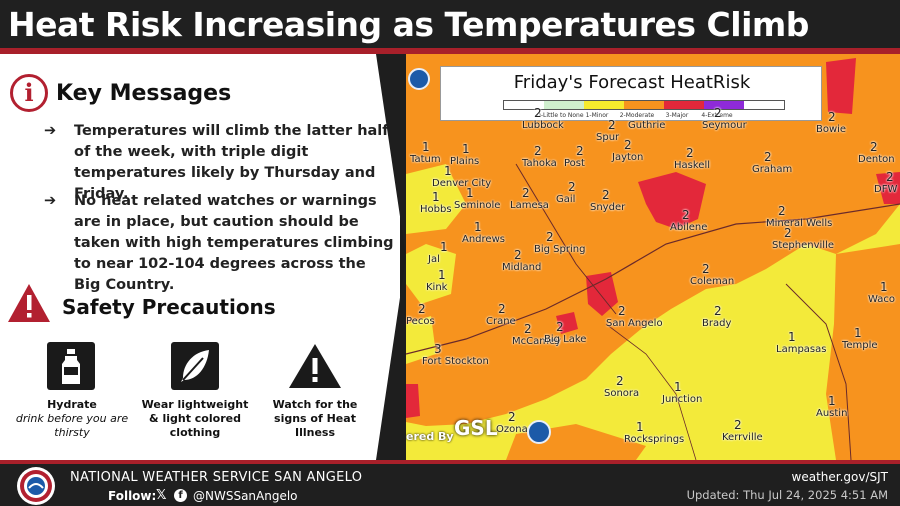 The height and width of the screenshot is (506, 900). What do you see at coordinates (450, 462) in the screenshot?
I see `footer-divider` at bounding box center [450, 462].